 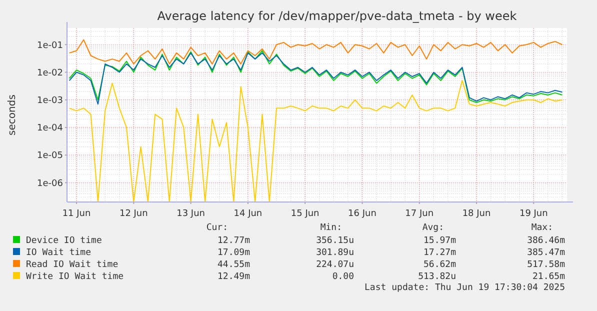 I want to click on text: 356.15u, so click(x=335, y=241).